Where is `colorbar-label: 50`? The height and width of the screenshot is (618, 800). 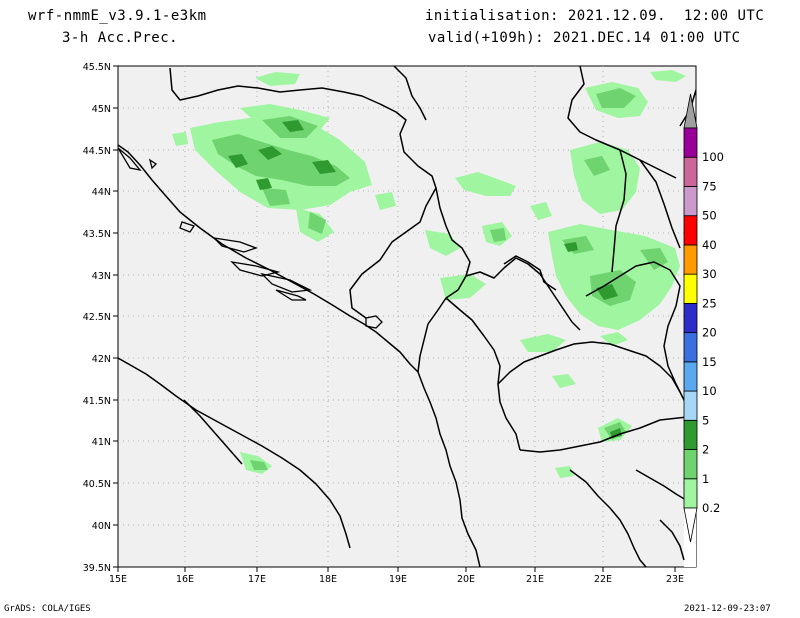
colorbar-label: 50 is located at coordinates (709, 216).